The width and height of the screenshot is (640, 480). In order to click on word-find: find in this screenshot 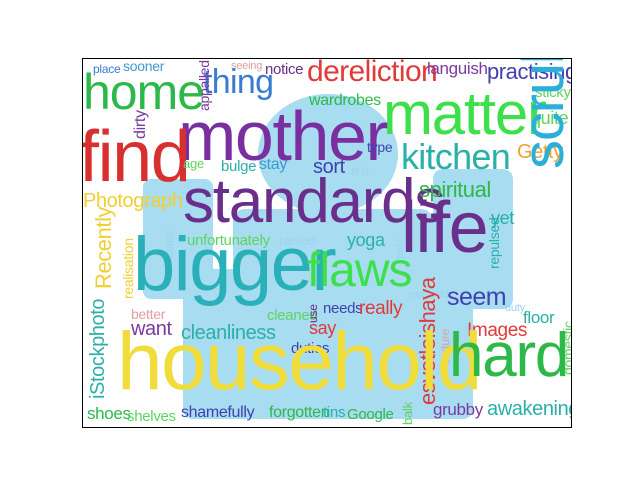, I will do `click(136, 157)`.